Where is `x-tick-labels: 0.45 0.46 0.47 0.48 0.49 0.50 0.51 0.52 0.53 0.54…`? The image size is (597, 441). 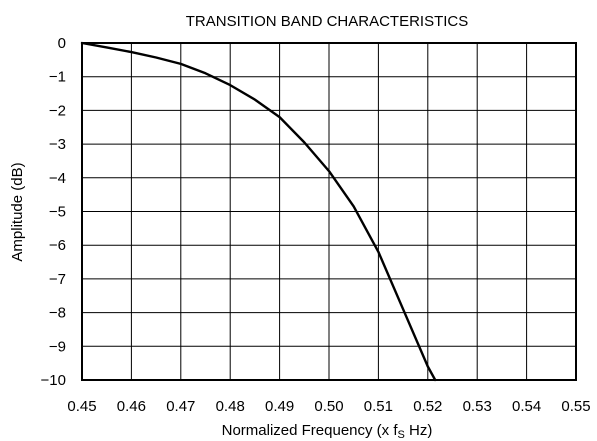 x-tick-labels: 0.45 0.46 0.47 0.48 0.49 0.50 0.51 0.52 0.53 0.54… is located at coordinates (328, 406).